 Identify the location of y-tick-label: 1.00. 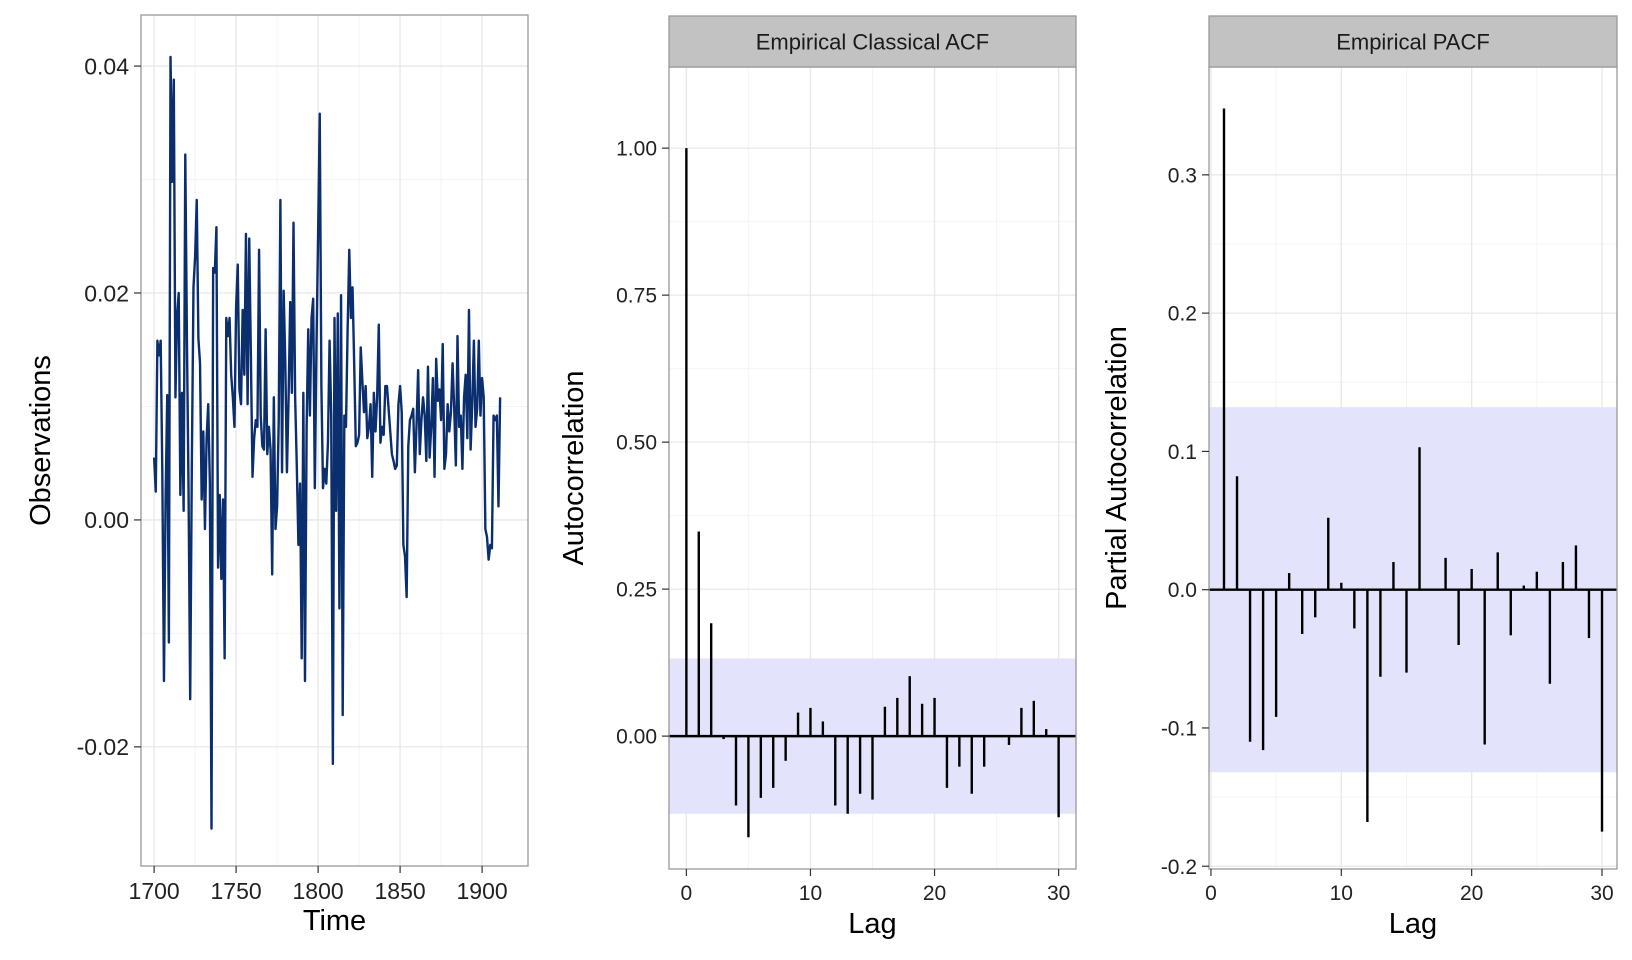
(636, 149).